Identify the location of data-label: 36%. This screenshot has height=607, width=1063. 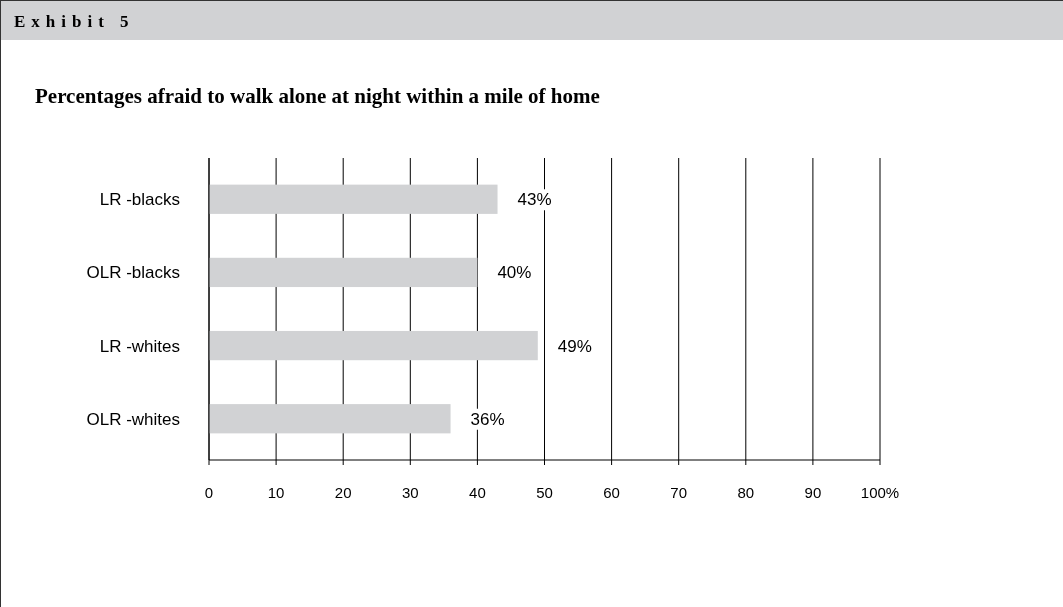
(487, 419).